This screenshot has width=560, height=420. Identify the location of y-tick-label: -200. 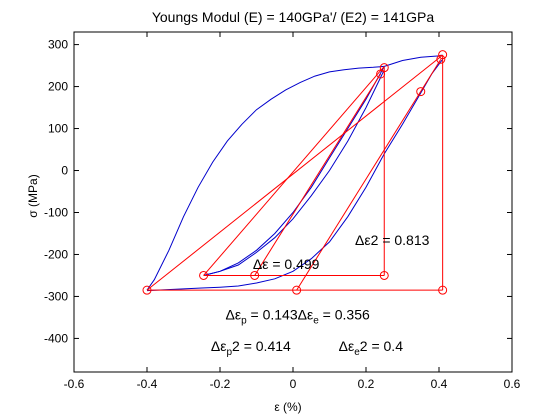
(56, 254).